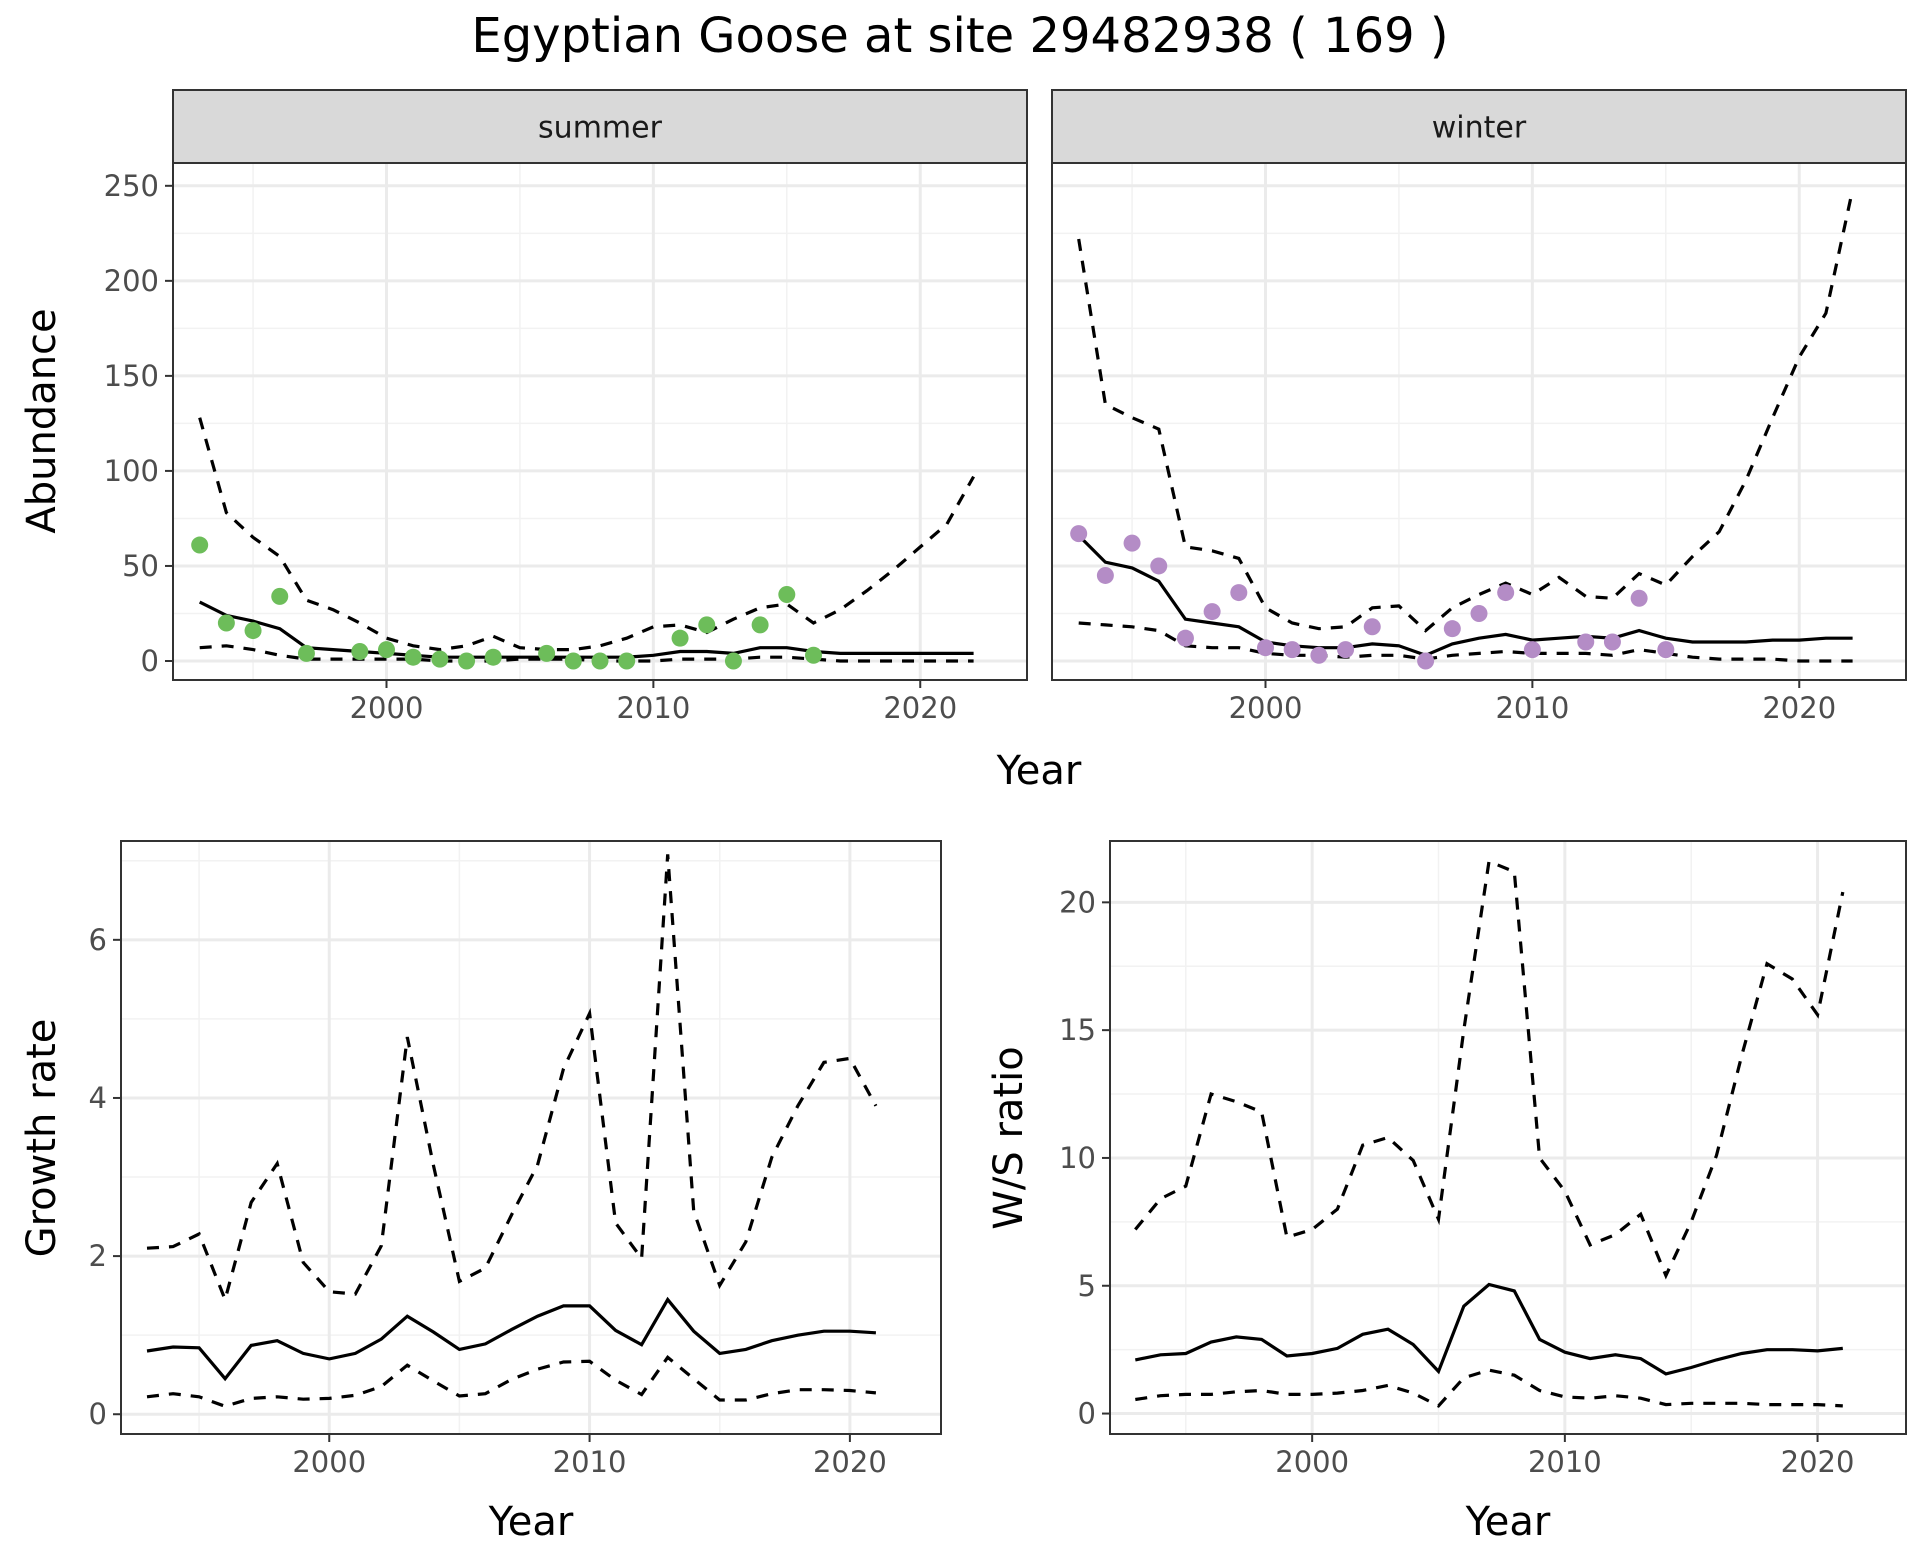  I want to click on summer-facet-strip, so click(600, 126).